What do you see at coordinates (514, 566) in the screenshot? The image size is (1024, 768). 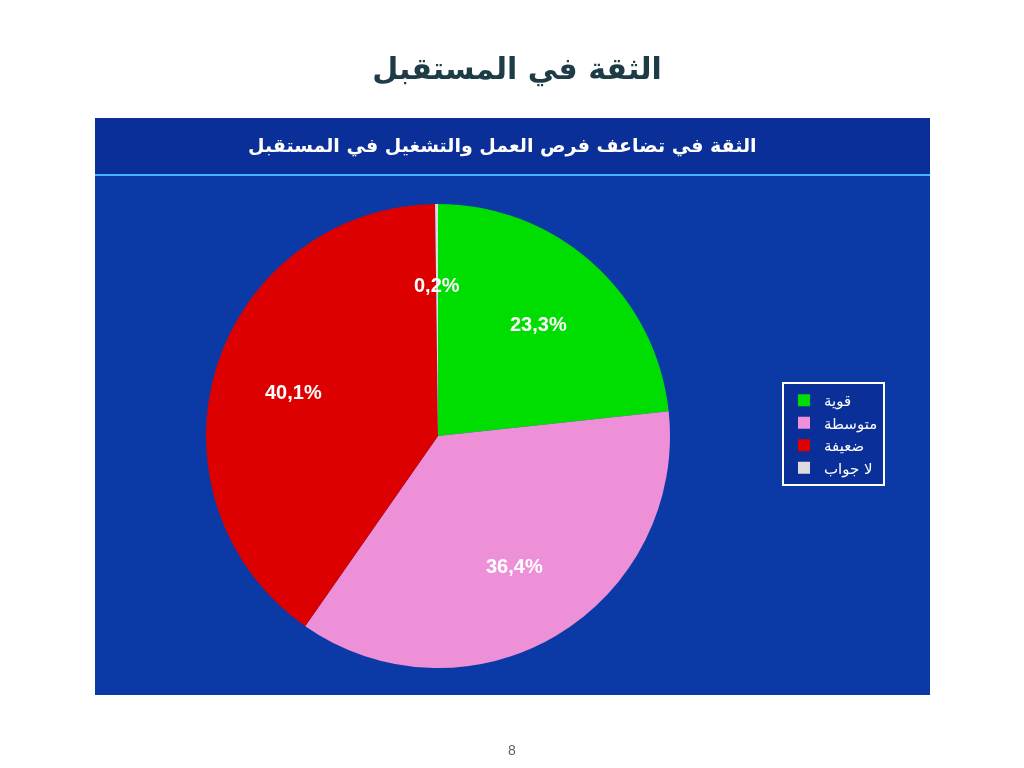 I see `data-label: 36,4%` at bounding box center [514, 566].